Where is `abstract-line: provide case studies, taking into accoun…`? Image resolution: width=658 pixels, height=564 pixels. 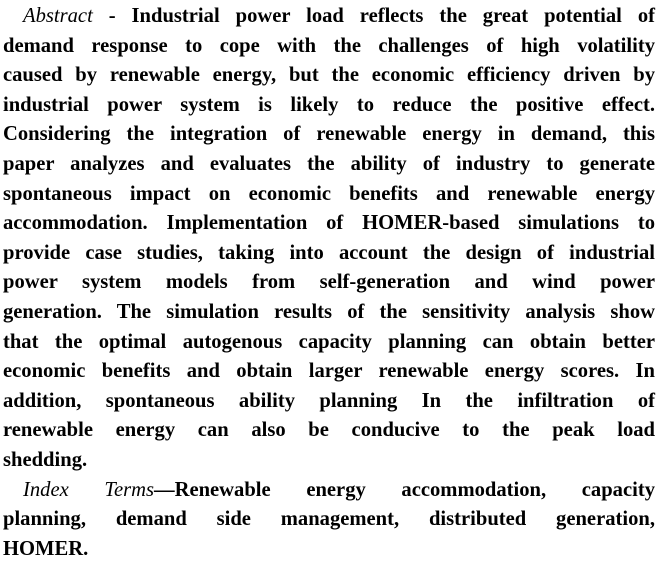
abstract-line: provide case studies, taking into accoun… is located at coordinates (329, 254).